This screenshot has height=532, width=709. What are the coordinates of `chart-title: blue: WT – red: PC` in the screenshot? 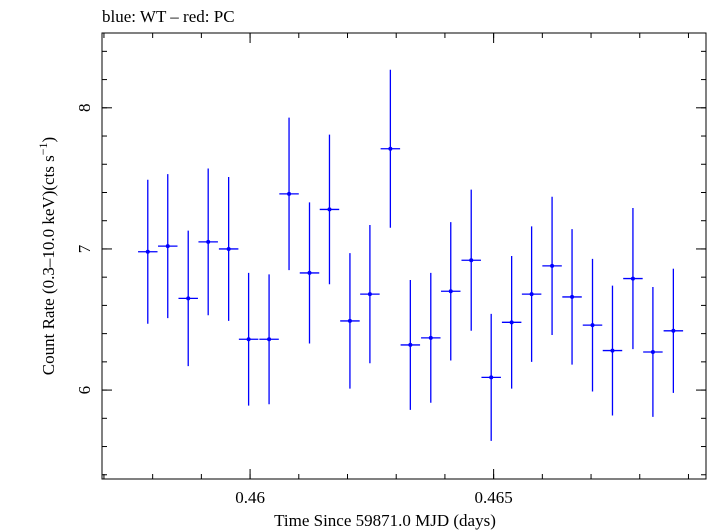 It's located at (168, 16).